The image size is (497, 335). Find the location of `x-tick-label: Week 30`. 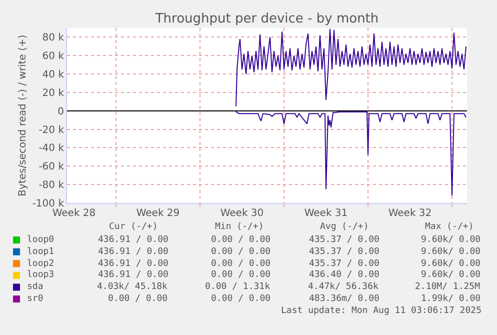

x-tick-label: Week 30 is located at coordinates (242, 213).